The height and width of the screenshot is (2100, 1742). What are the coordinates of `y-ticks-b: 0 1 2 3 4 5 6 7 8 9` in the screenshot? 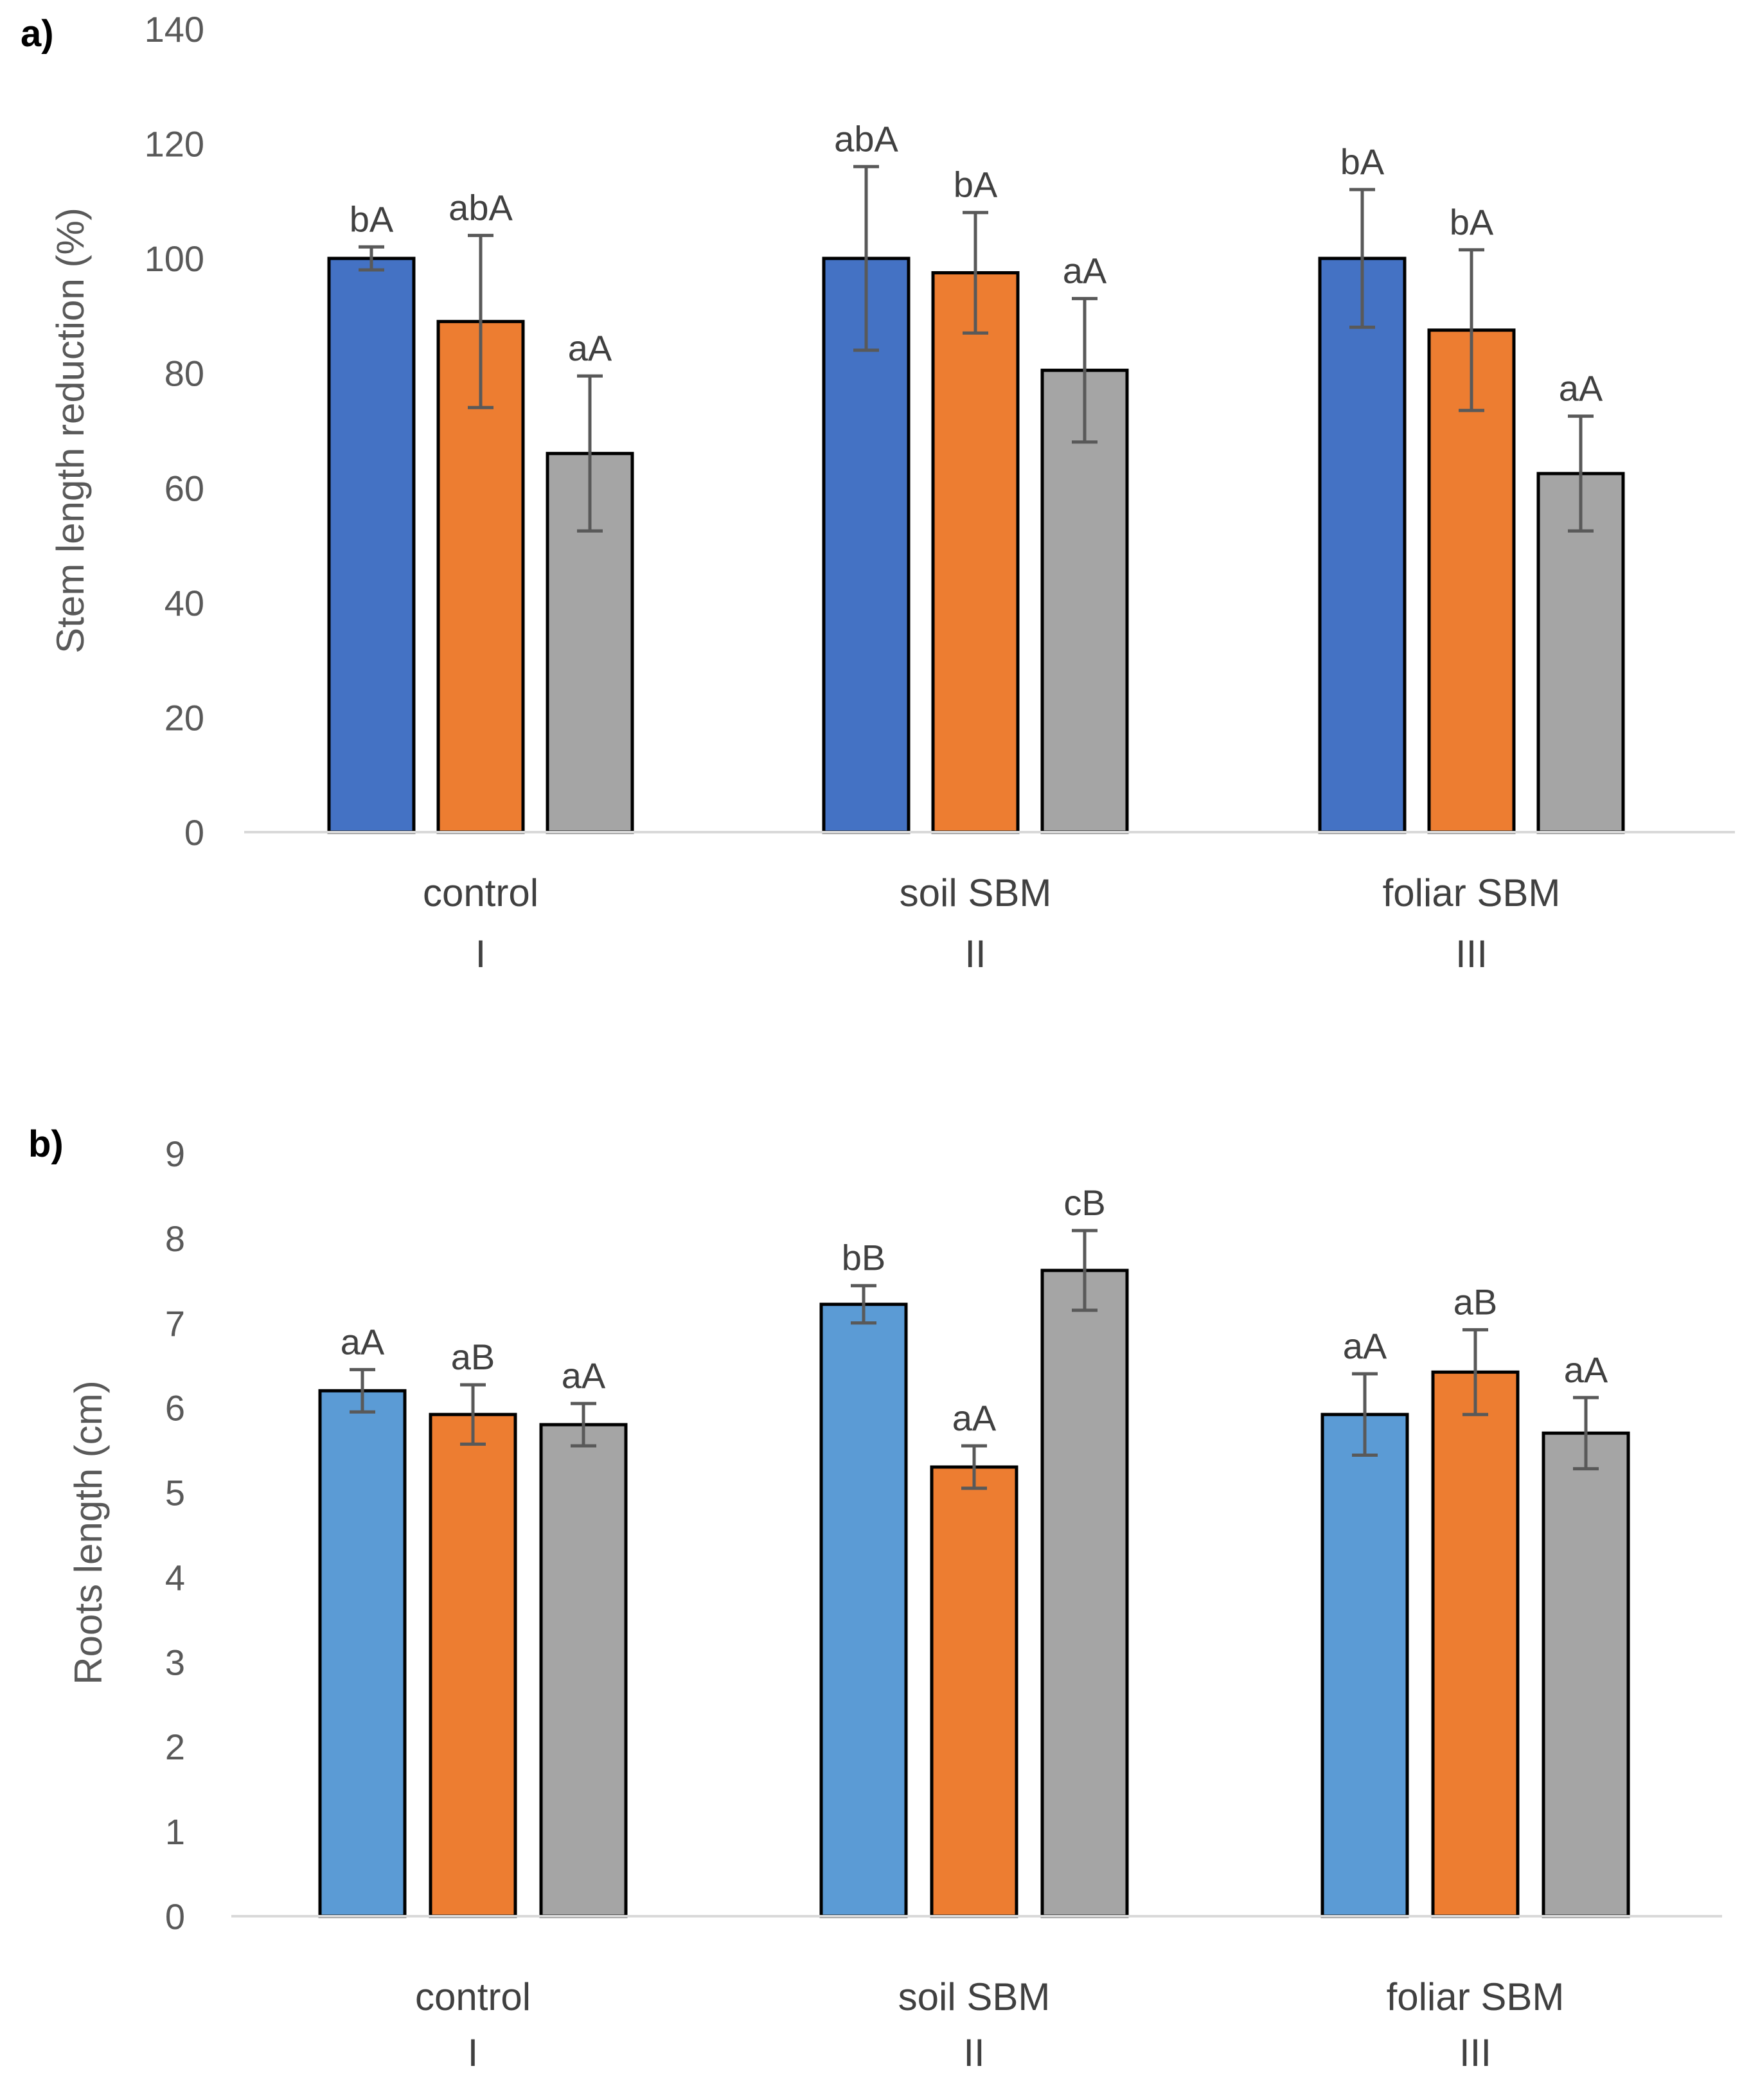 It's located at (175, 1535).